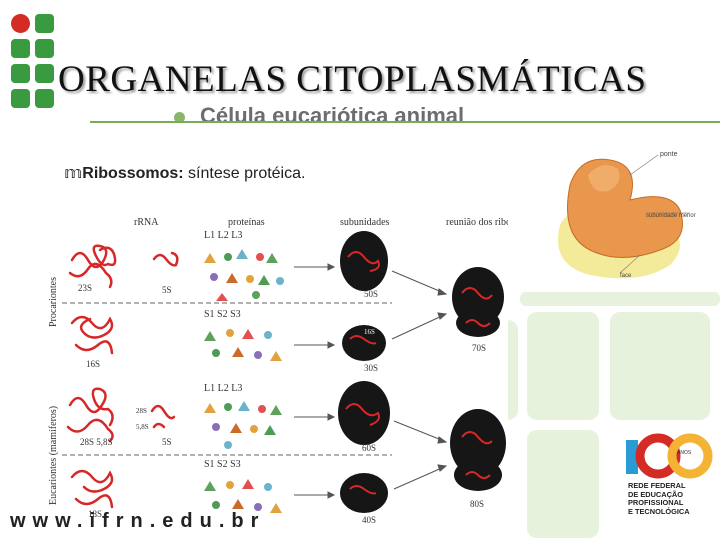 This screenshot has height=540, width=720. Describe the element at coordinates (656, 503) in the screenshot. I see `rede-line: PROFISSIONAL` at that location.